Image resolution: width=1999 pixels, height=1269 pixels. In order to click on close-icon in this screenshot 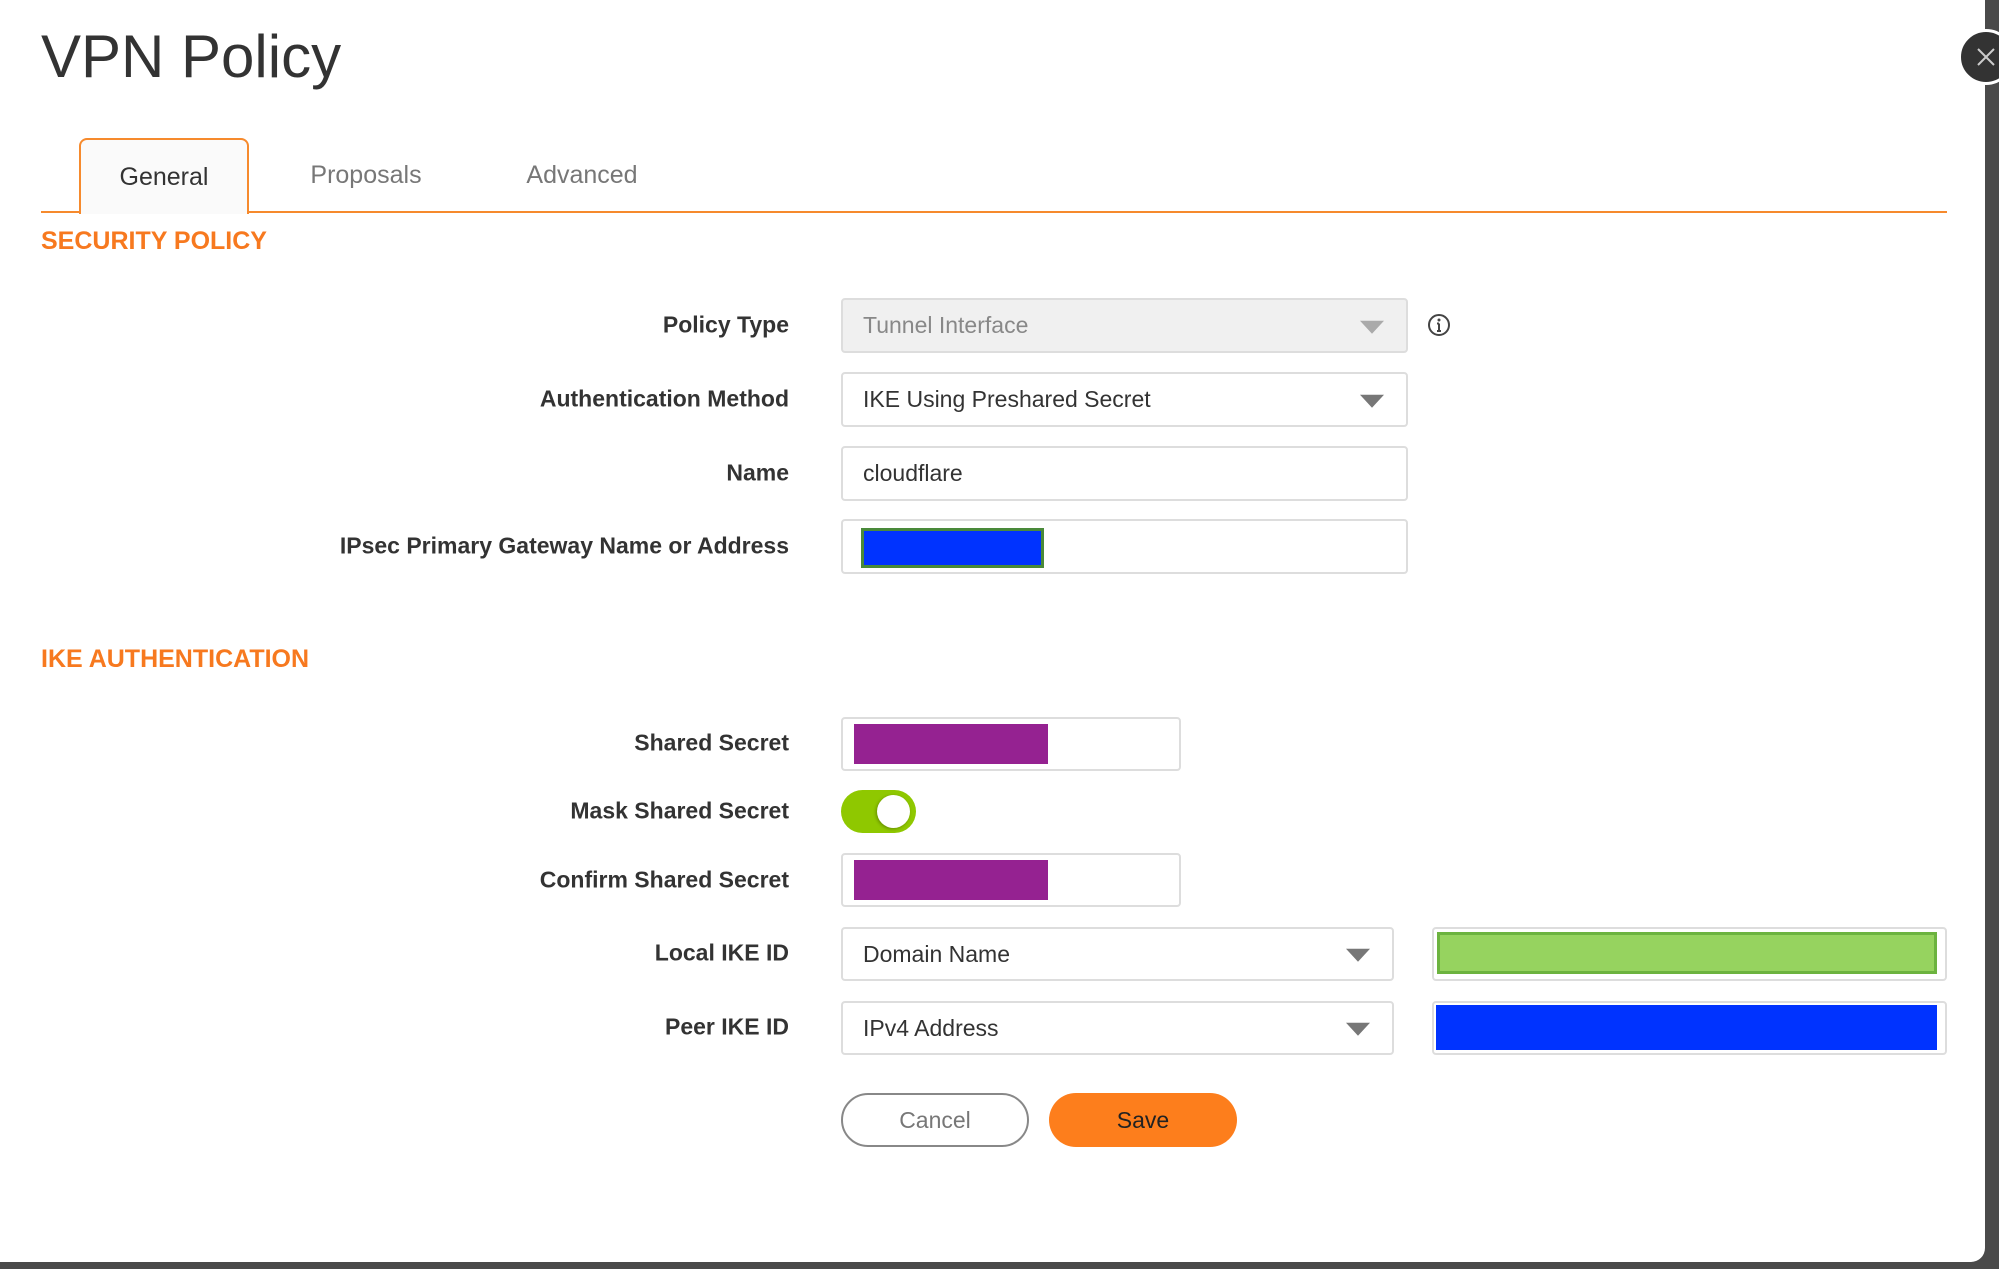, I will do `click(1986, 57)`.